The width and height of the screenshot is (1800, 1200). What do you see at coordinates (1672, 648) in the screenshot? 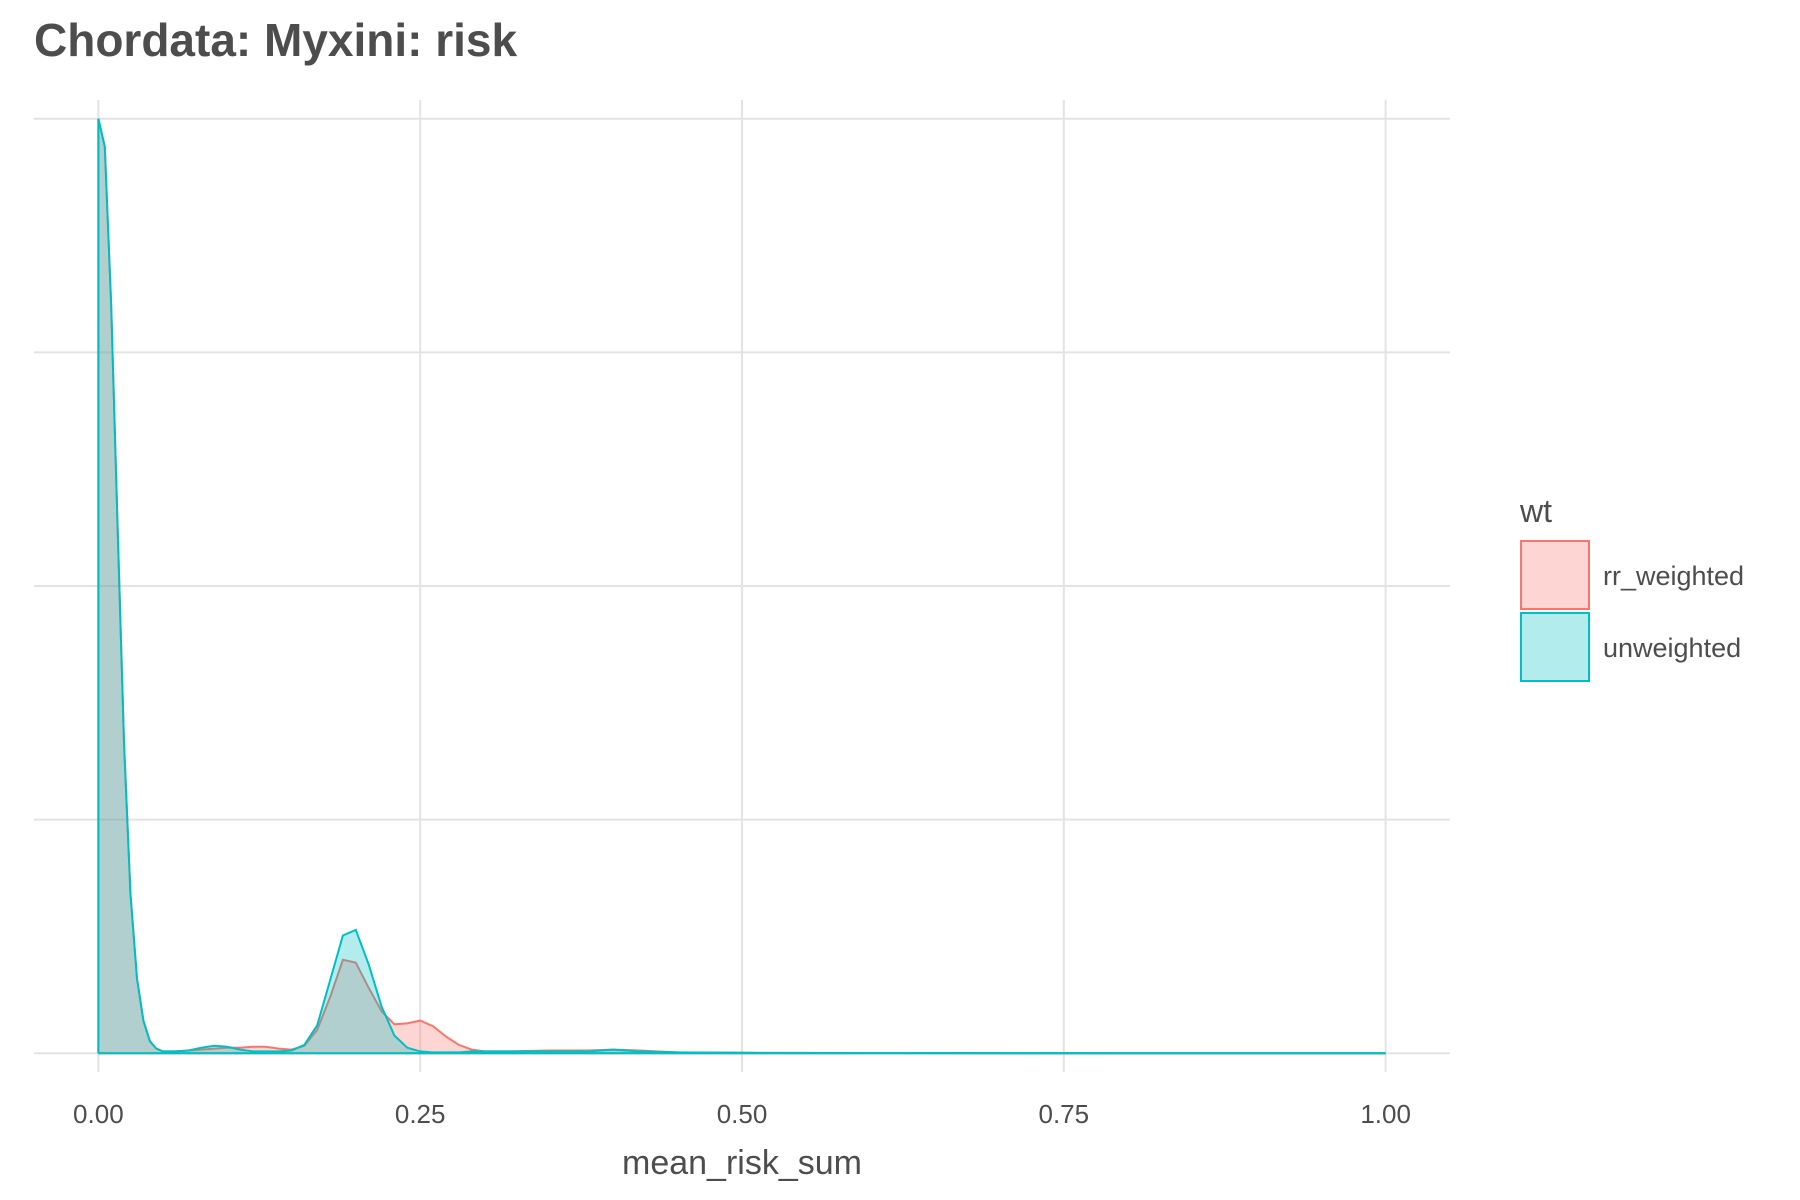
I see `legend-label-unweighted: unweighted` at bounding box center [1672, 648].